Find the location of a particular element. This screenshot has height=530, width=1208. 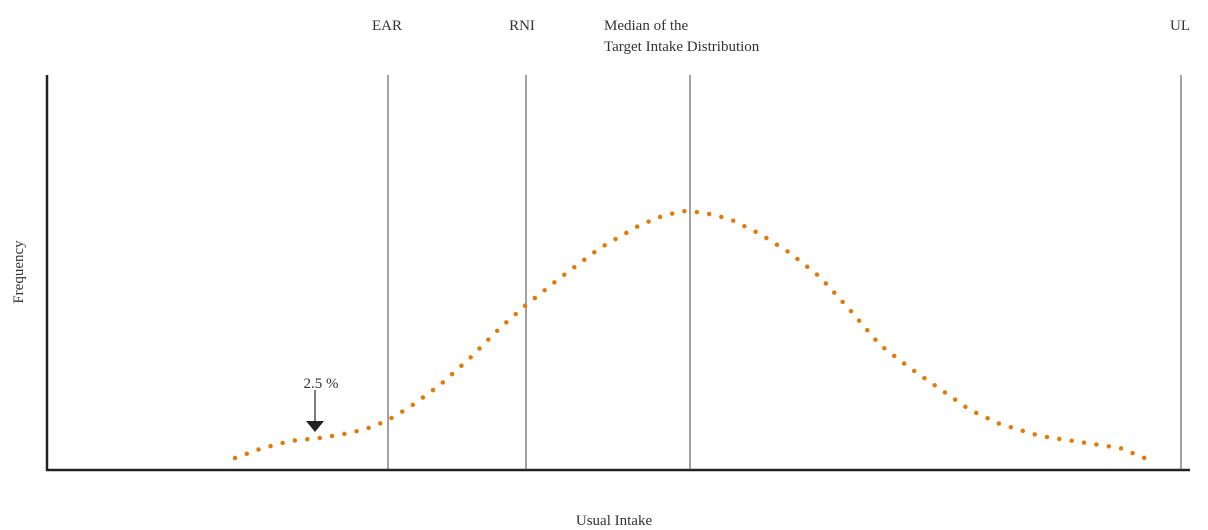

ear-label: EAR is located at coordinates (387, 26).